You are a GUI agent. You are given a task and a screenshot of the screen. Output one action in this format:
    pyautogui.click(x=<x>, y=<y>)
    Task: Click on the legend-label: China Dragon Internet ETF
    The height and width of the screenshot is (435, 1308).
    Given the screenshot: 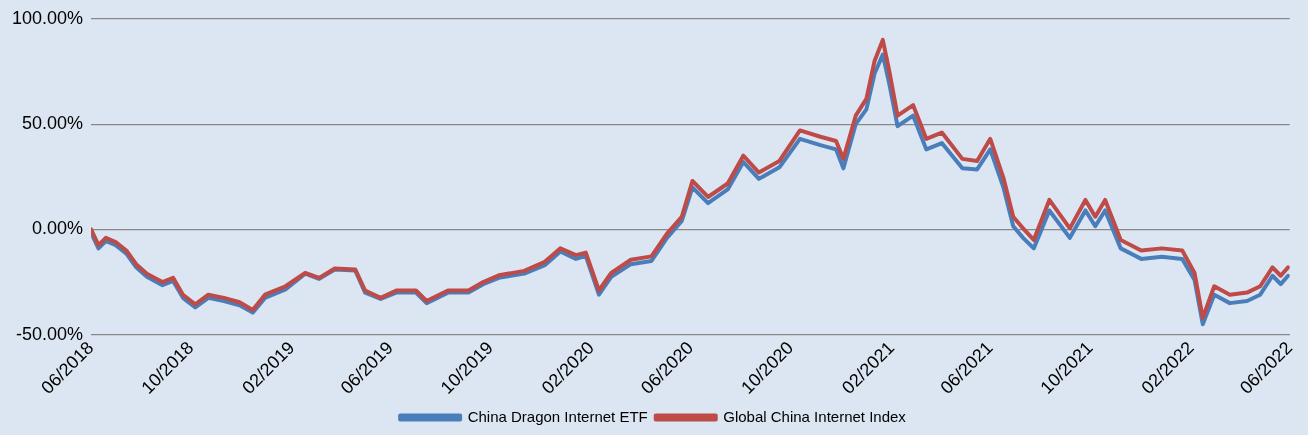 What is the action you would take?
    pyautogui.click(x=557, y=416)
    